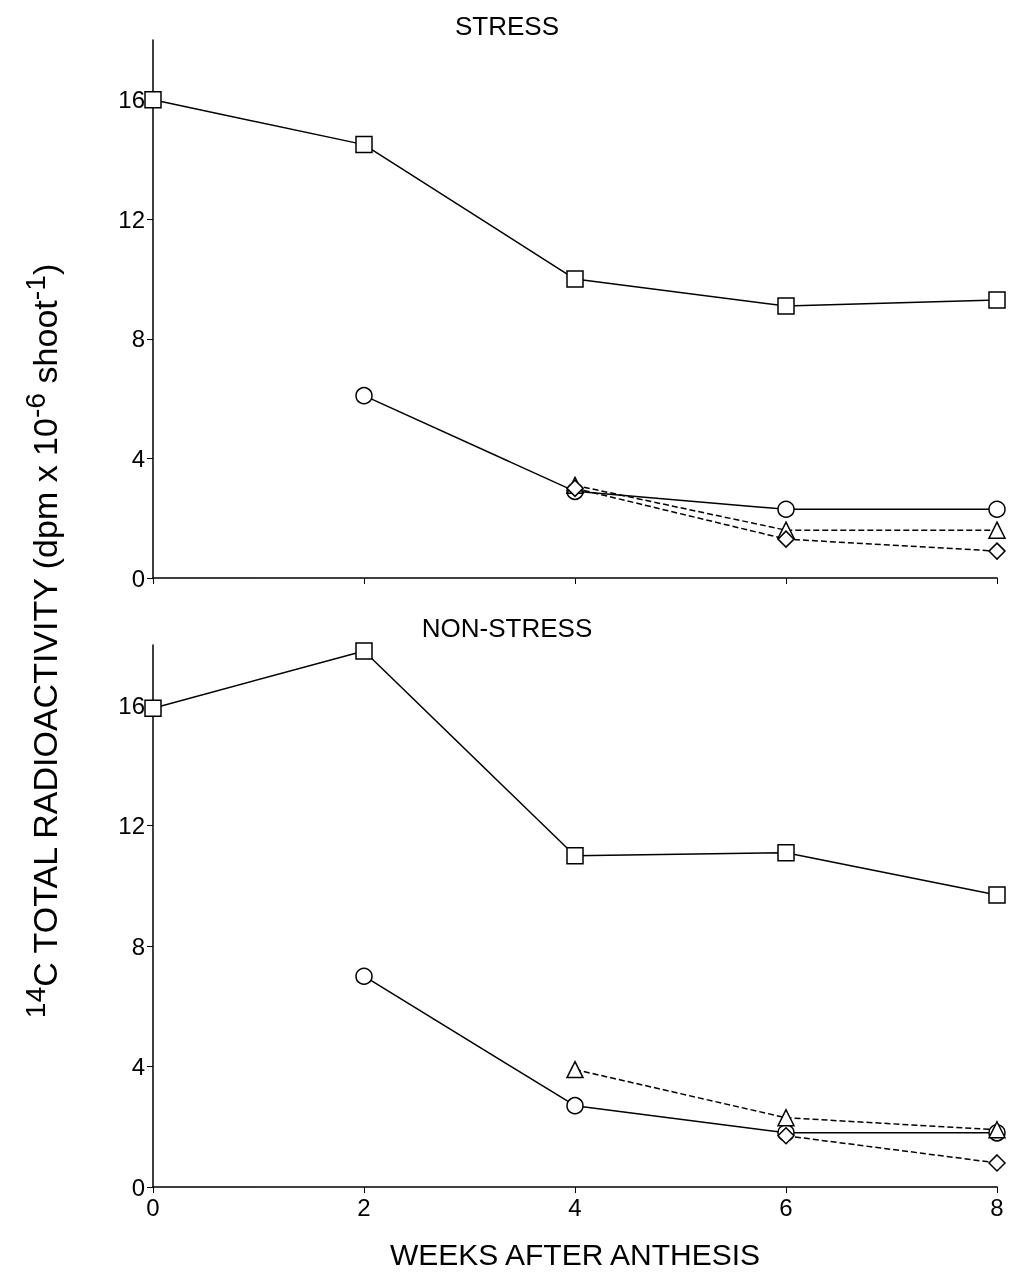 Image resolution: width=1014 pixels, height=1283 pixels. Describe the element at coordinates (364, 1207) in the screenshot. I see `x-tick-label: 2` at that location.